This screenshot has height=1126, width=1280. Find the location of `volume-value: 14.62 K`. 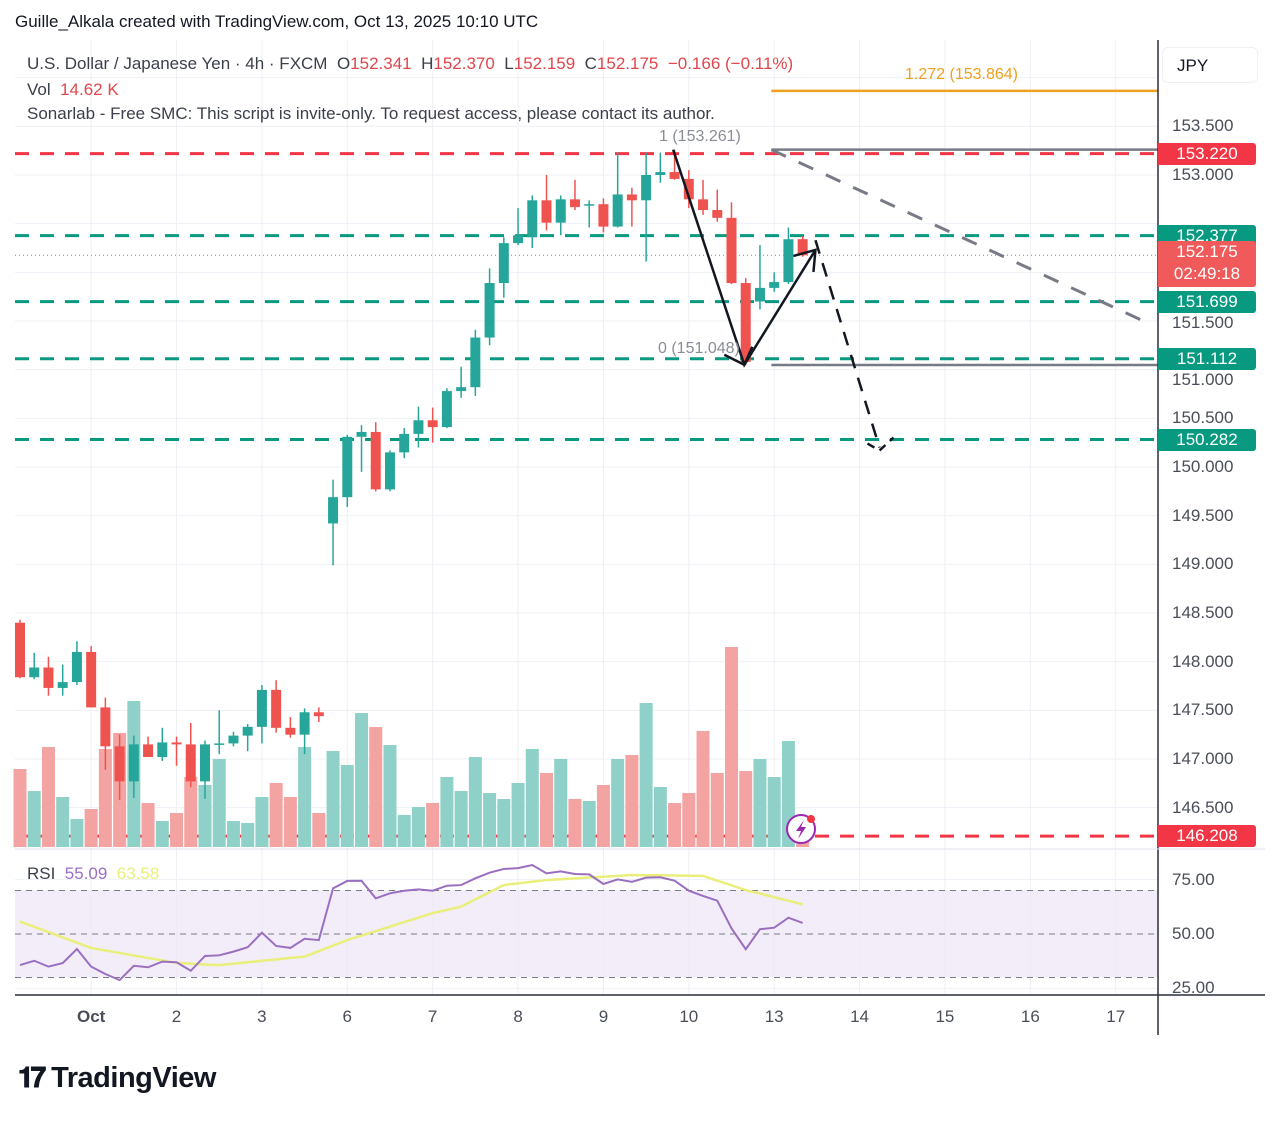

volume-value: 14.62 K is located at coordinates (89, 89).